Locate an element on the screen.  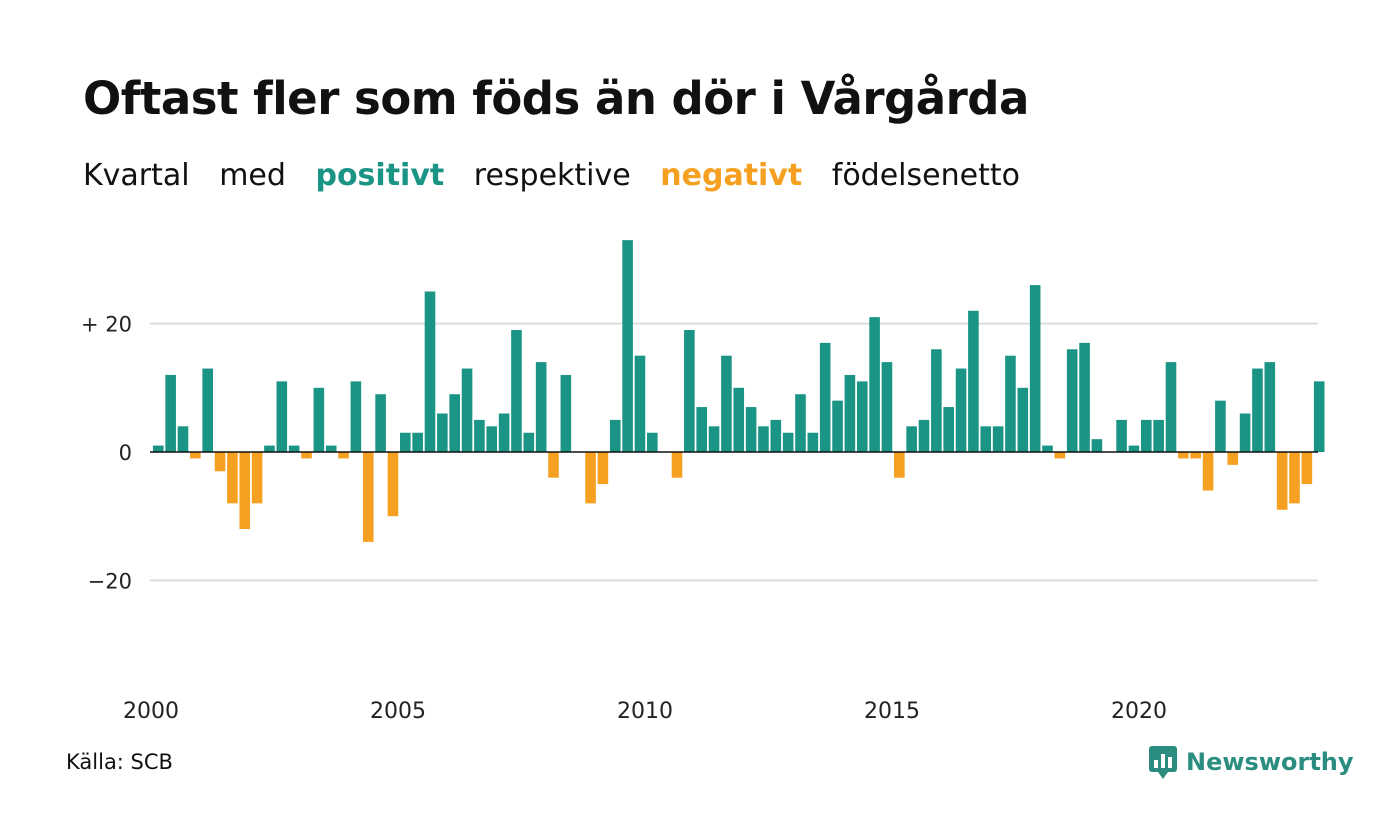
subtitle-word-with: med is located at coordinates (252, 175).